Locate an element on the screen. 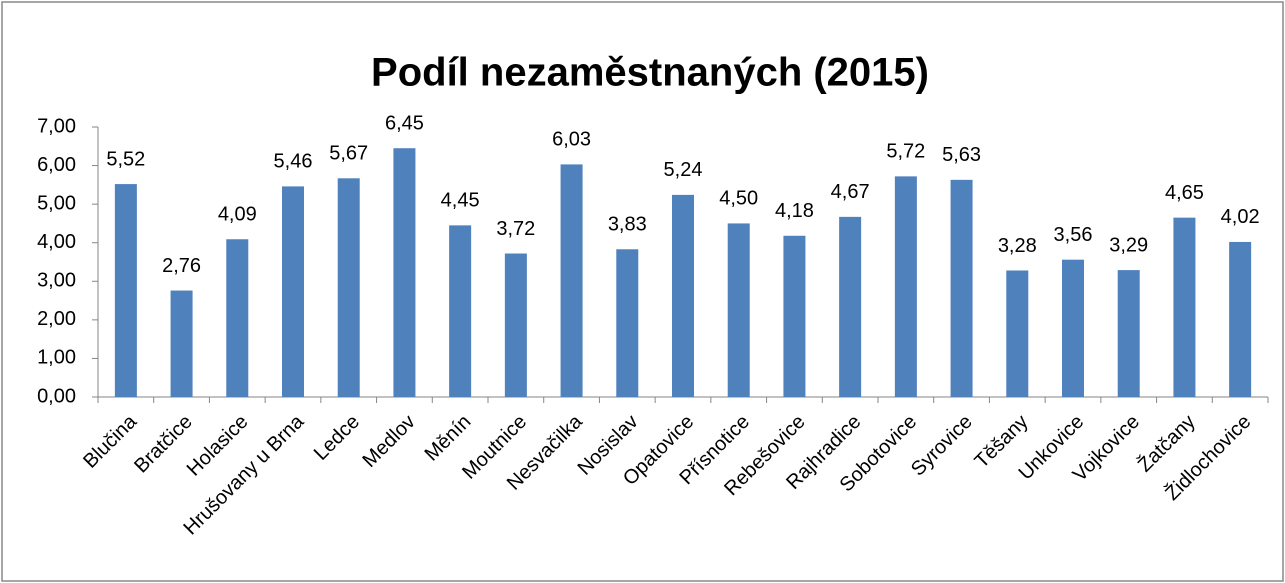 The image size is (1285, 583). y-tick-label: 6,00 is located at coordinates (56, 165).